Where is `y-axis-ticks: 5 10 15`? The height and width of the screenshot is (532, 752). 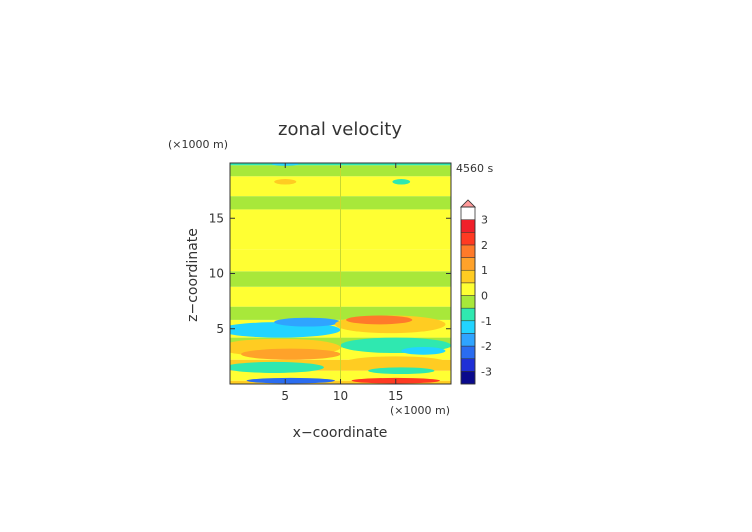 y-axis-ticks: 5 10 15 is located at coordinates (330, 273).